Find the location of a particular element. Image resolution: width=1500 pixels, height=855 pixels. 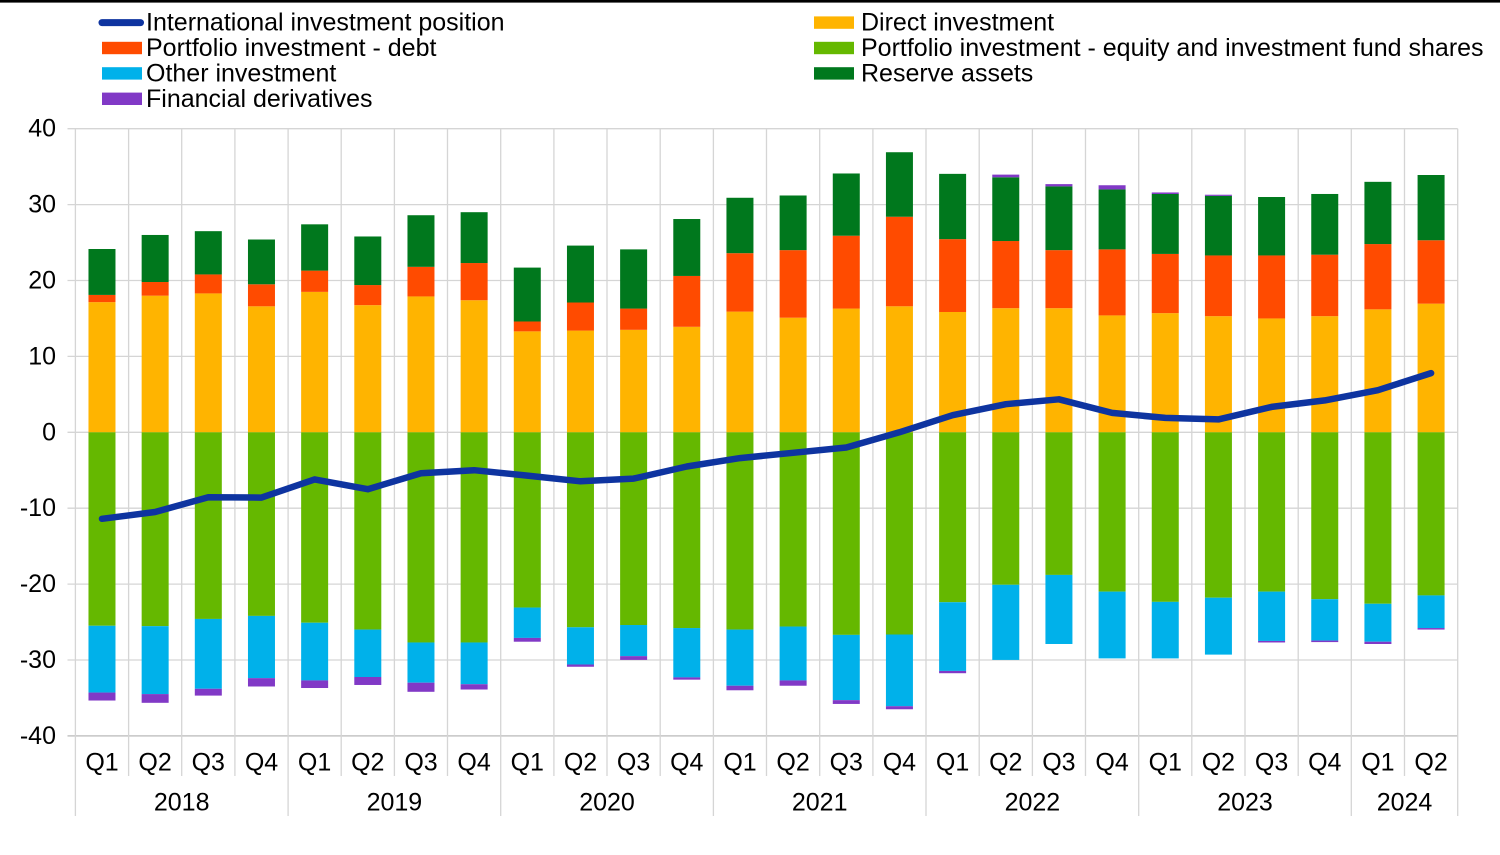

svg-text: 20 is located at coordinates (42, 281).